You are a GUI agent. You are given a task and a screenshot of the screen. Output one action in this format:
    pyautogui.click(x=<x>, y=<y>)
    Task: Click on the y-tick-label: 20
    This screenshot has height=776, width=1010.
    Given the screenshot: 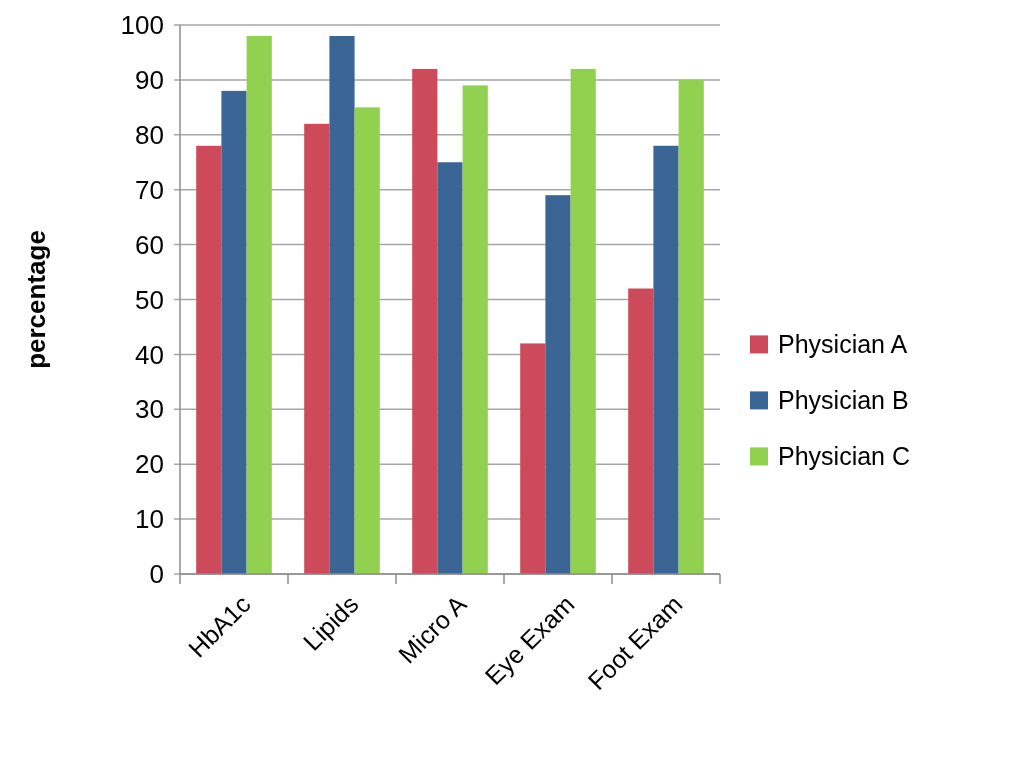 What is the action you would take?
    pyautogui.click(x=149, y=464)
    